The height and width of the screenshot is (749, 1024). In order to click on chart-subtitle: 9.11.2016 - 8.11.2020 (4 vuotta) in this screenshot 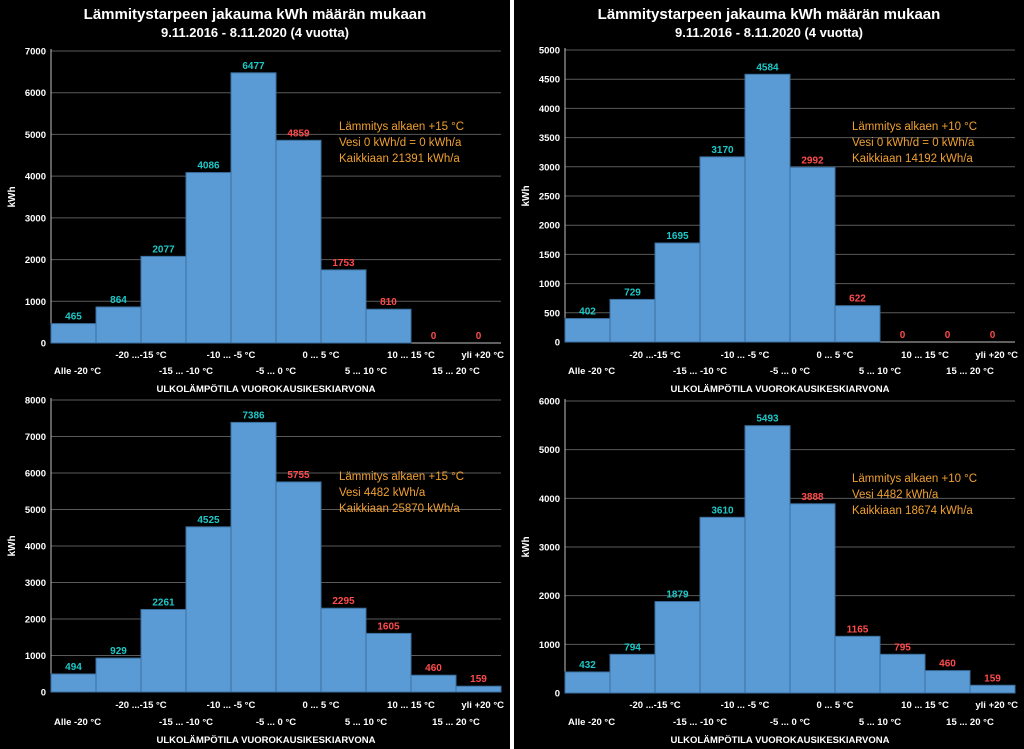, I will do `click(255, 32)`.